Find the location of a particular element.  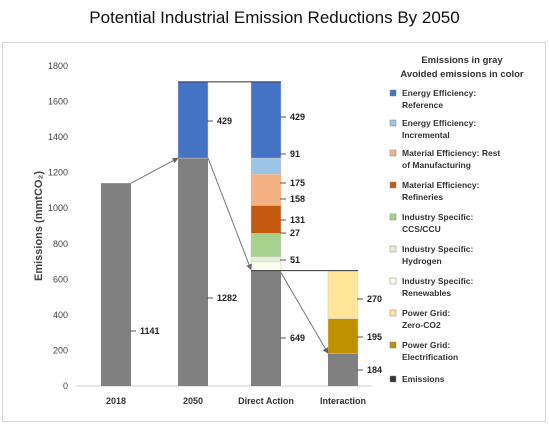

legend-entry: Emissions is located at coordinates (423, 379).